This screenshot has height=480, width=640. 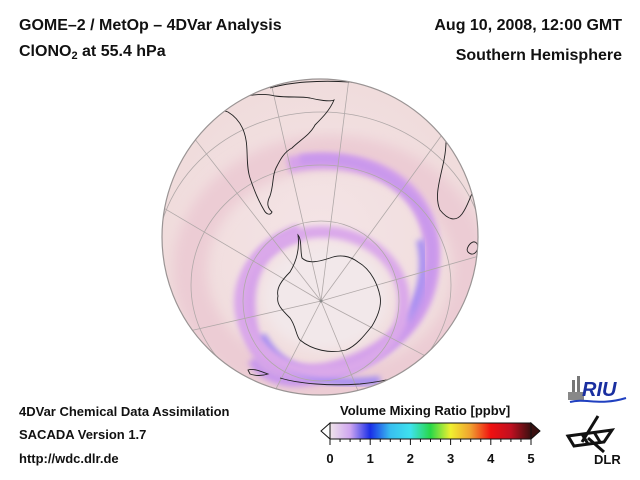 I want to click on title-line1: GOME–2 / MetOp – 4DVar Analysis, so click(x=150, y=25).